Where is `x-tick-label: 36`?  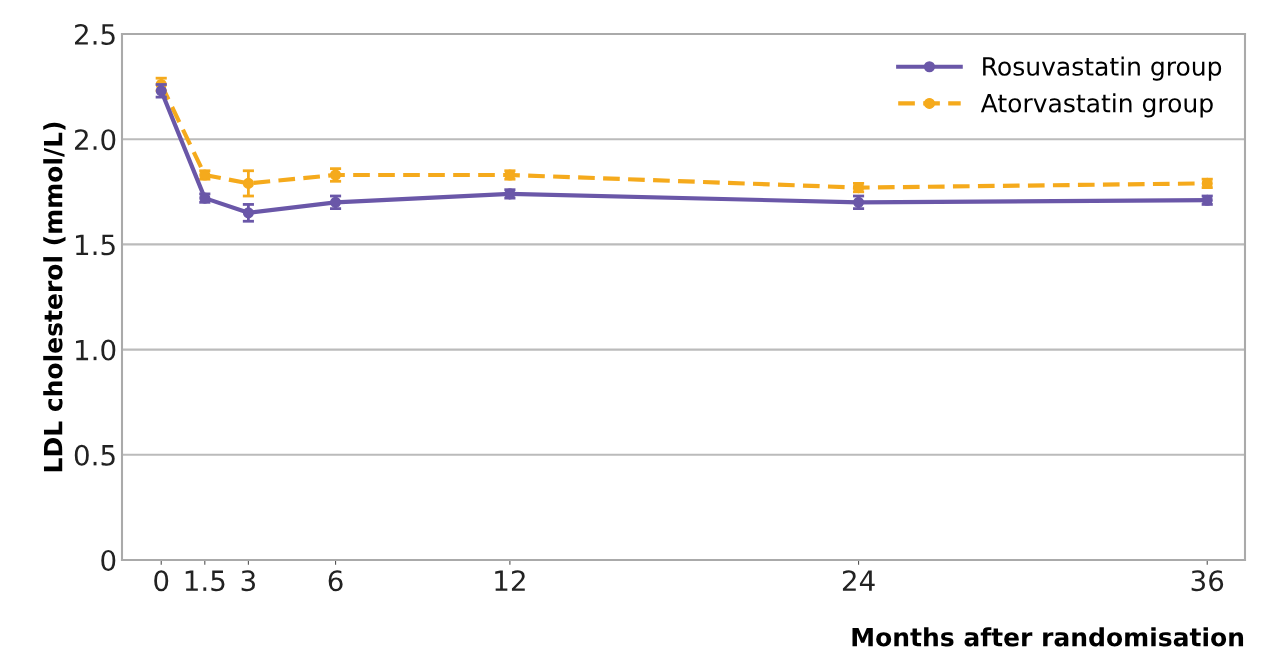 x-tick-label: 36 is located at coordinates (1207, 581).